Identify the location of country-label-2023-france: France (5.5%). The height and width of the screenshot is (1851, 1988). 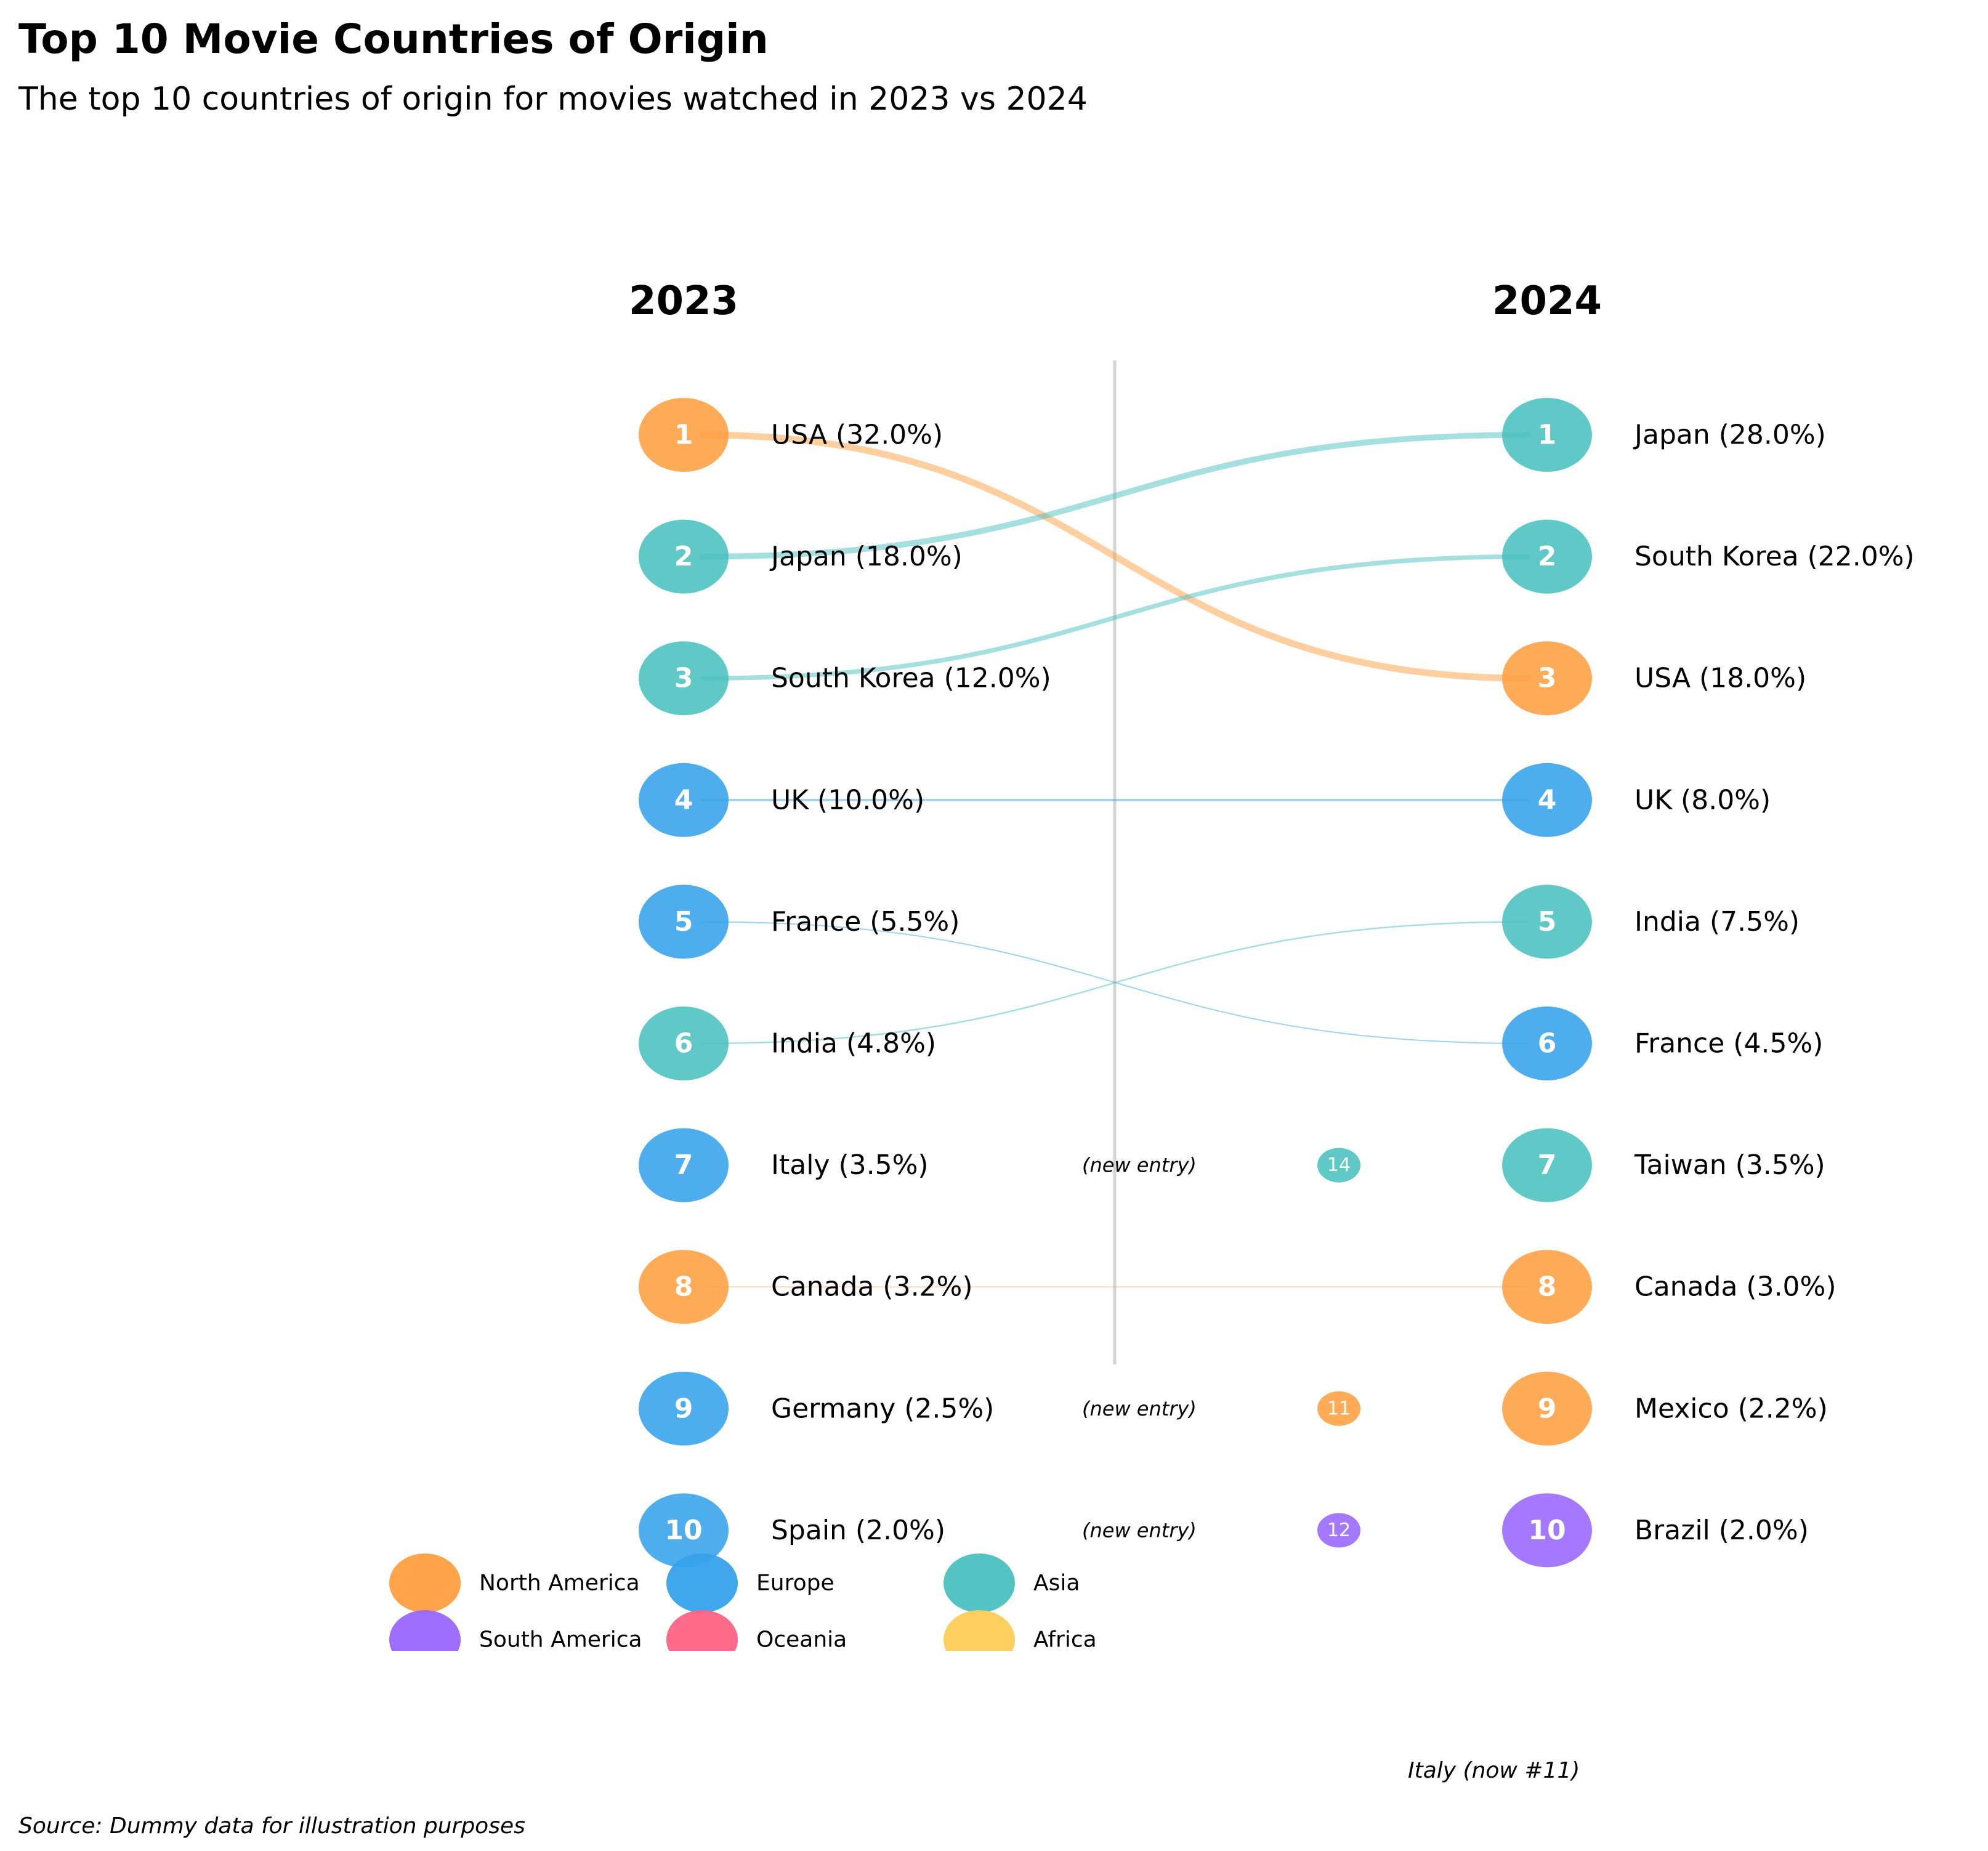
(865, 922).